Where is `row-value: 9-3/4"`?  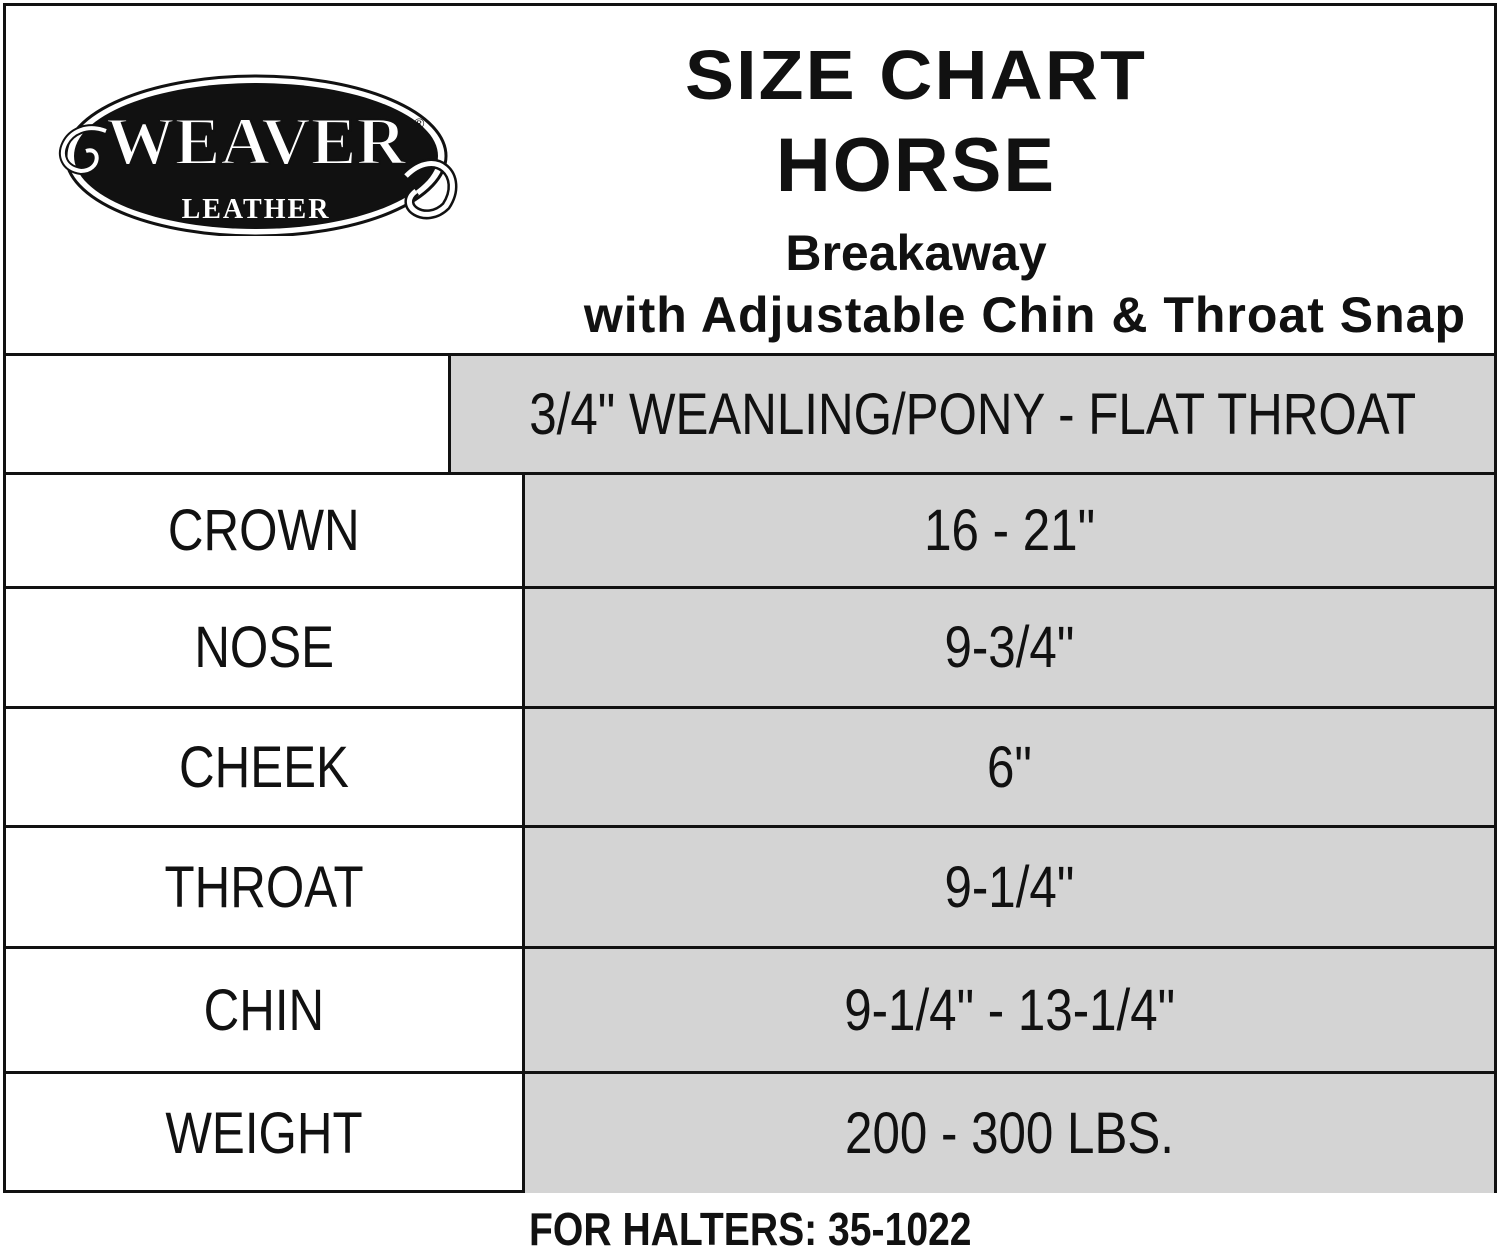 row-value: 9-3/4" is located at coordinates (1009, 647).